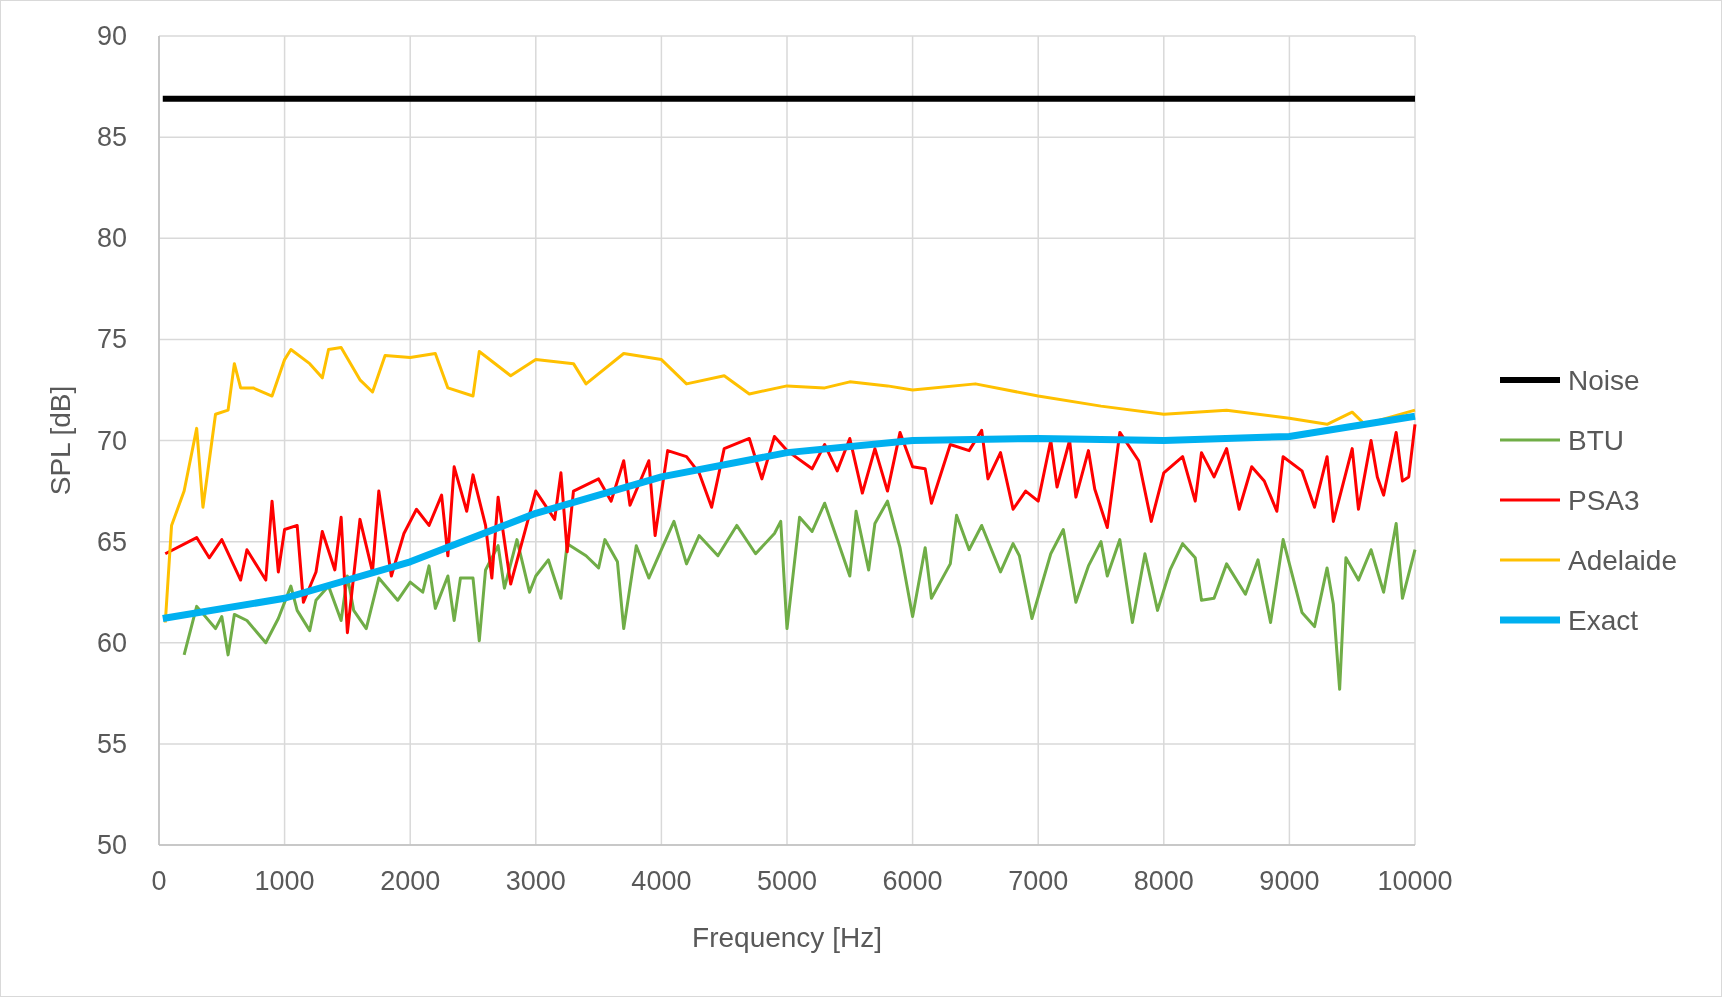 The image size is (1722, 997). I want to click on legend-label: Adelaide, so click(1622, 560).